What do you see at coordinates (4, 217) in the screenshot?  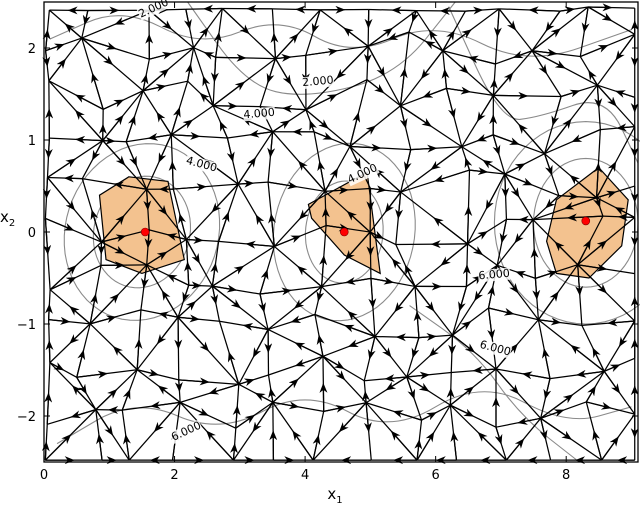 I see `y-axis-title-main: x` at bounding box center [4, 217].